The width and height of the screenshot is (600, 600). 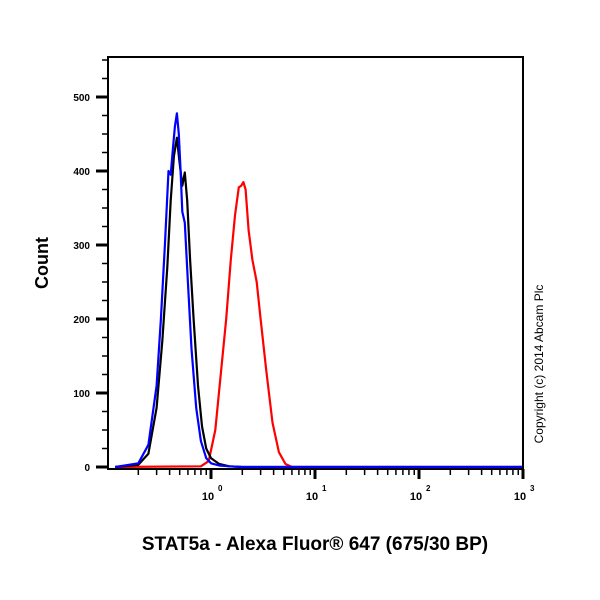 What do you see at coordinates (81, 172) in the screenshot?
I see `y-tick-label: 400` at bounding box center [81, 172].